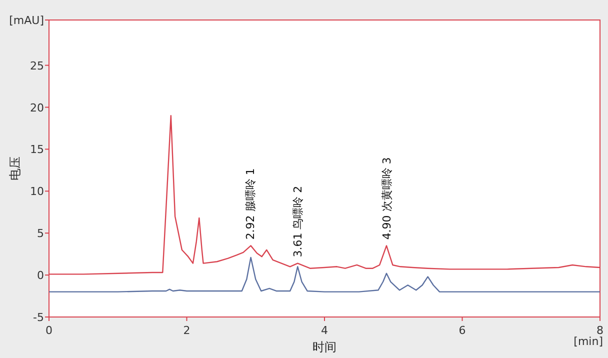  I want to click on y-tick-label: 15, so click(37, 149).